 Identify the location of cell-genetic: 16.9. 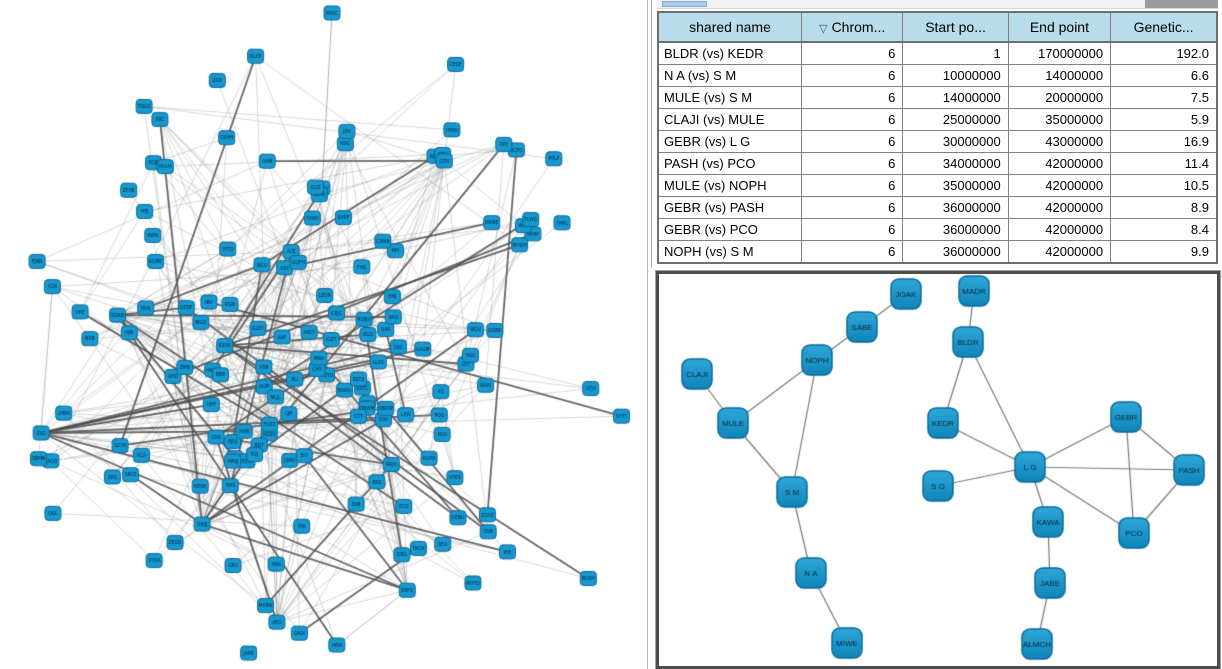
(1164, 141).